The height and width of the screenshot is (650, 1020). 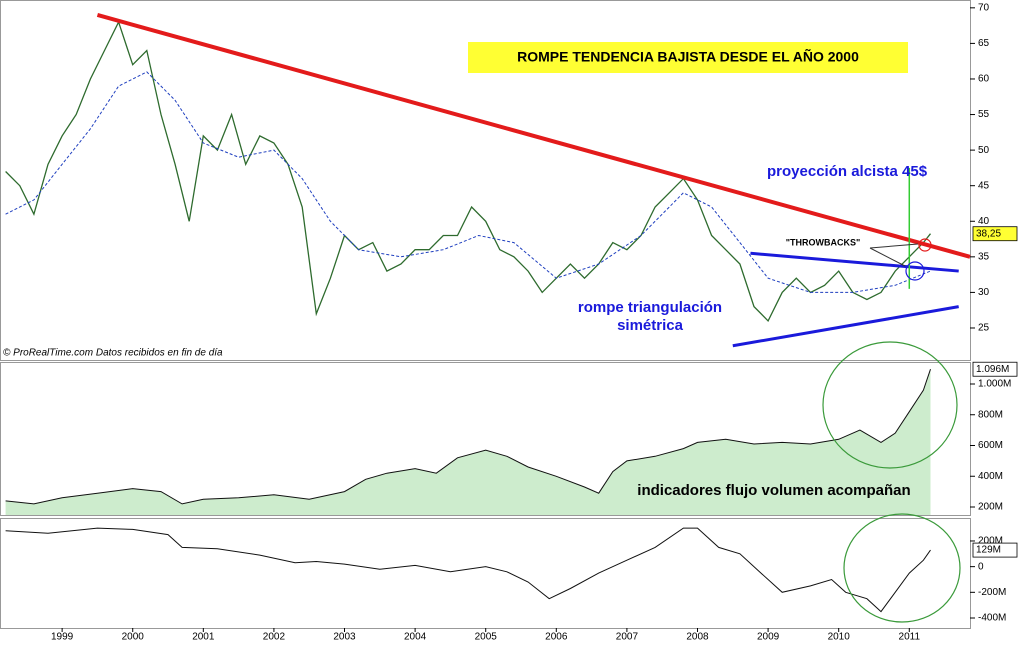 What do you see at coordinates (768, 637) in the screenshot?
I see `x-tick-label: 2009` at bounding box center [768, 637].